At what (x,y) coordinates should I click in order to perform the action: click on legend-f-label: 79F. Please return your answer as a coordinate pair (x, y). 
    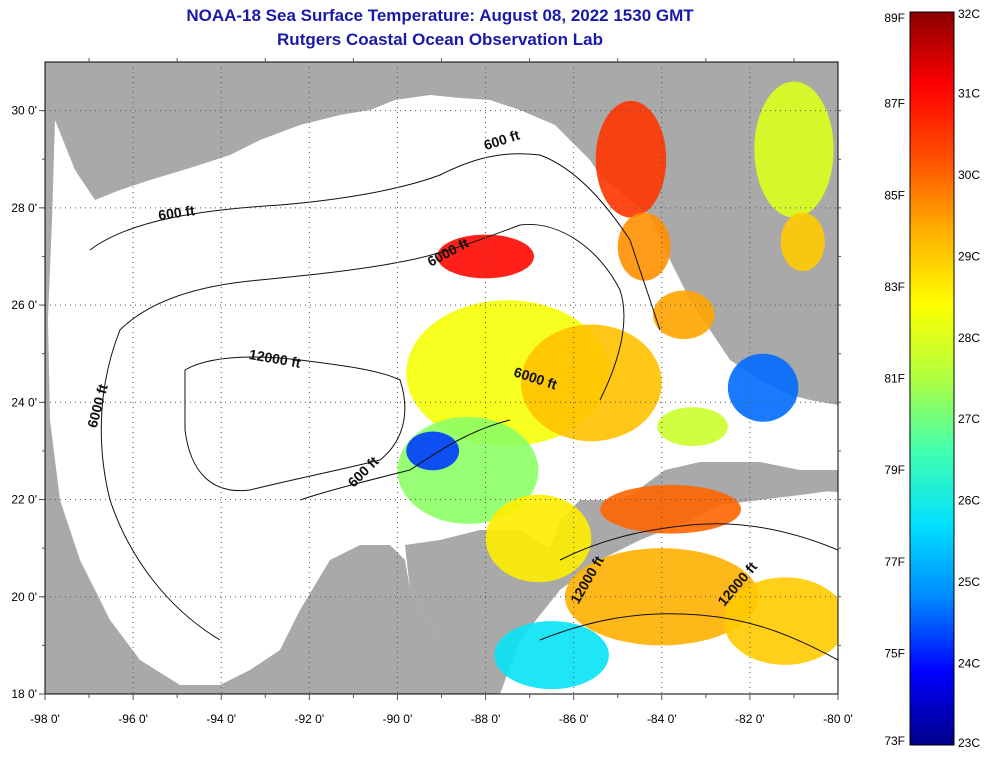
    Looking at the image, I should click on (894, 470).